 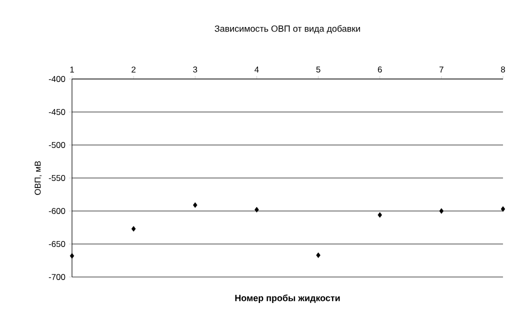 I want to click on y-tick-label: -600, so click(x=57, y=211).